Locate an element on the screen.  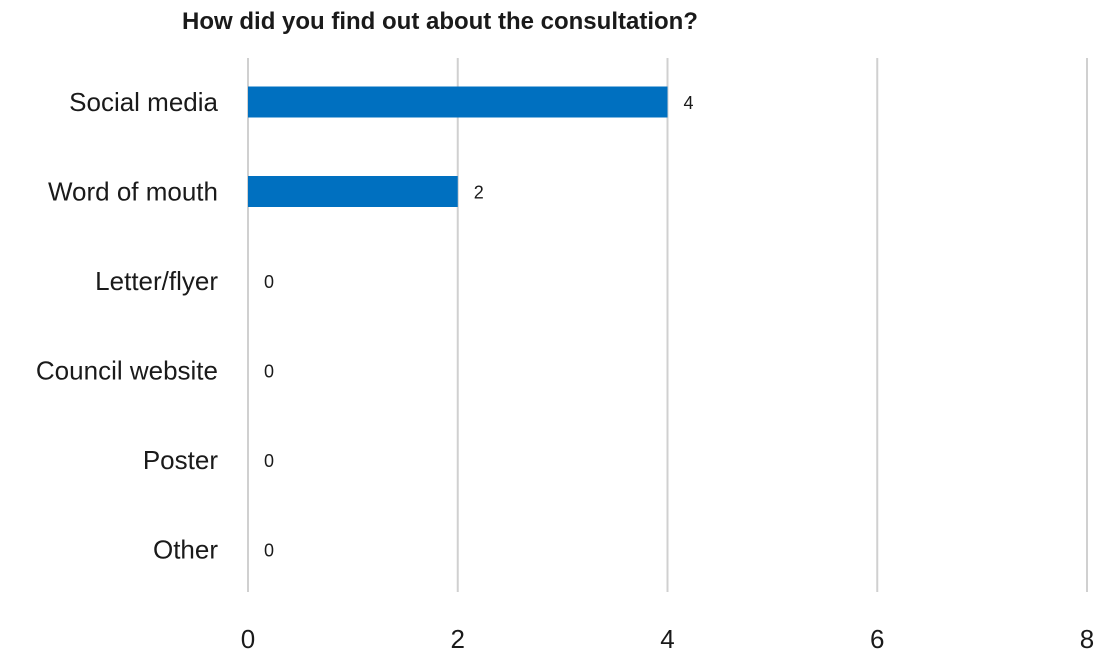
x-tick-label: 6 is located at coordinates (877, 636).